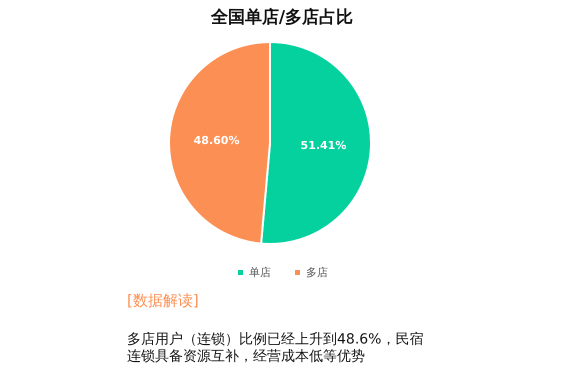 The width and height of the screenshot is (564, 368). What do you see at coordinates (217, 141) in the screenshot?
I see `data-label: 48.60%` at bounding box center [217, 141].